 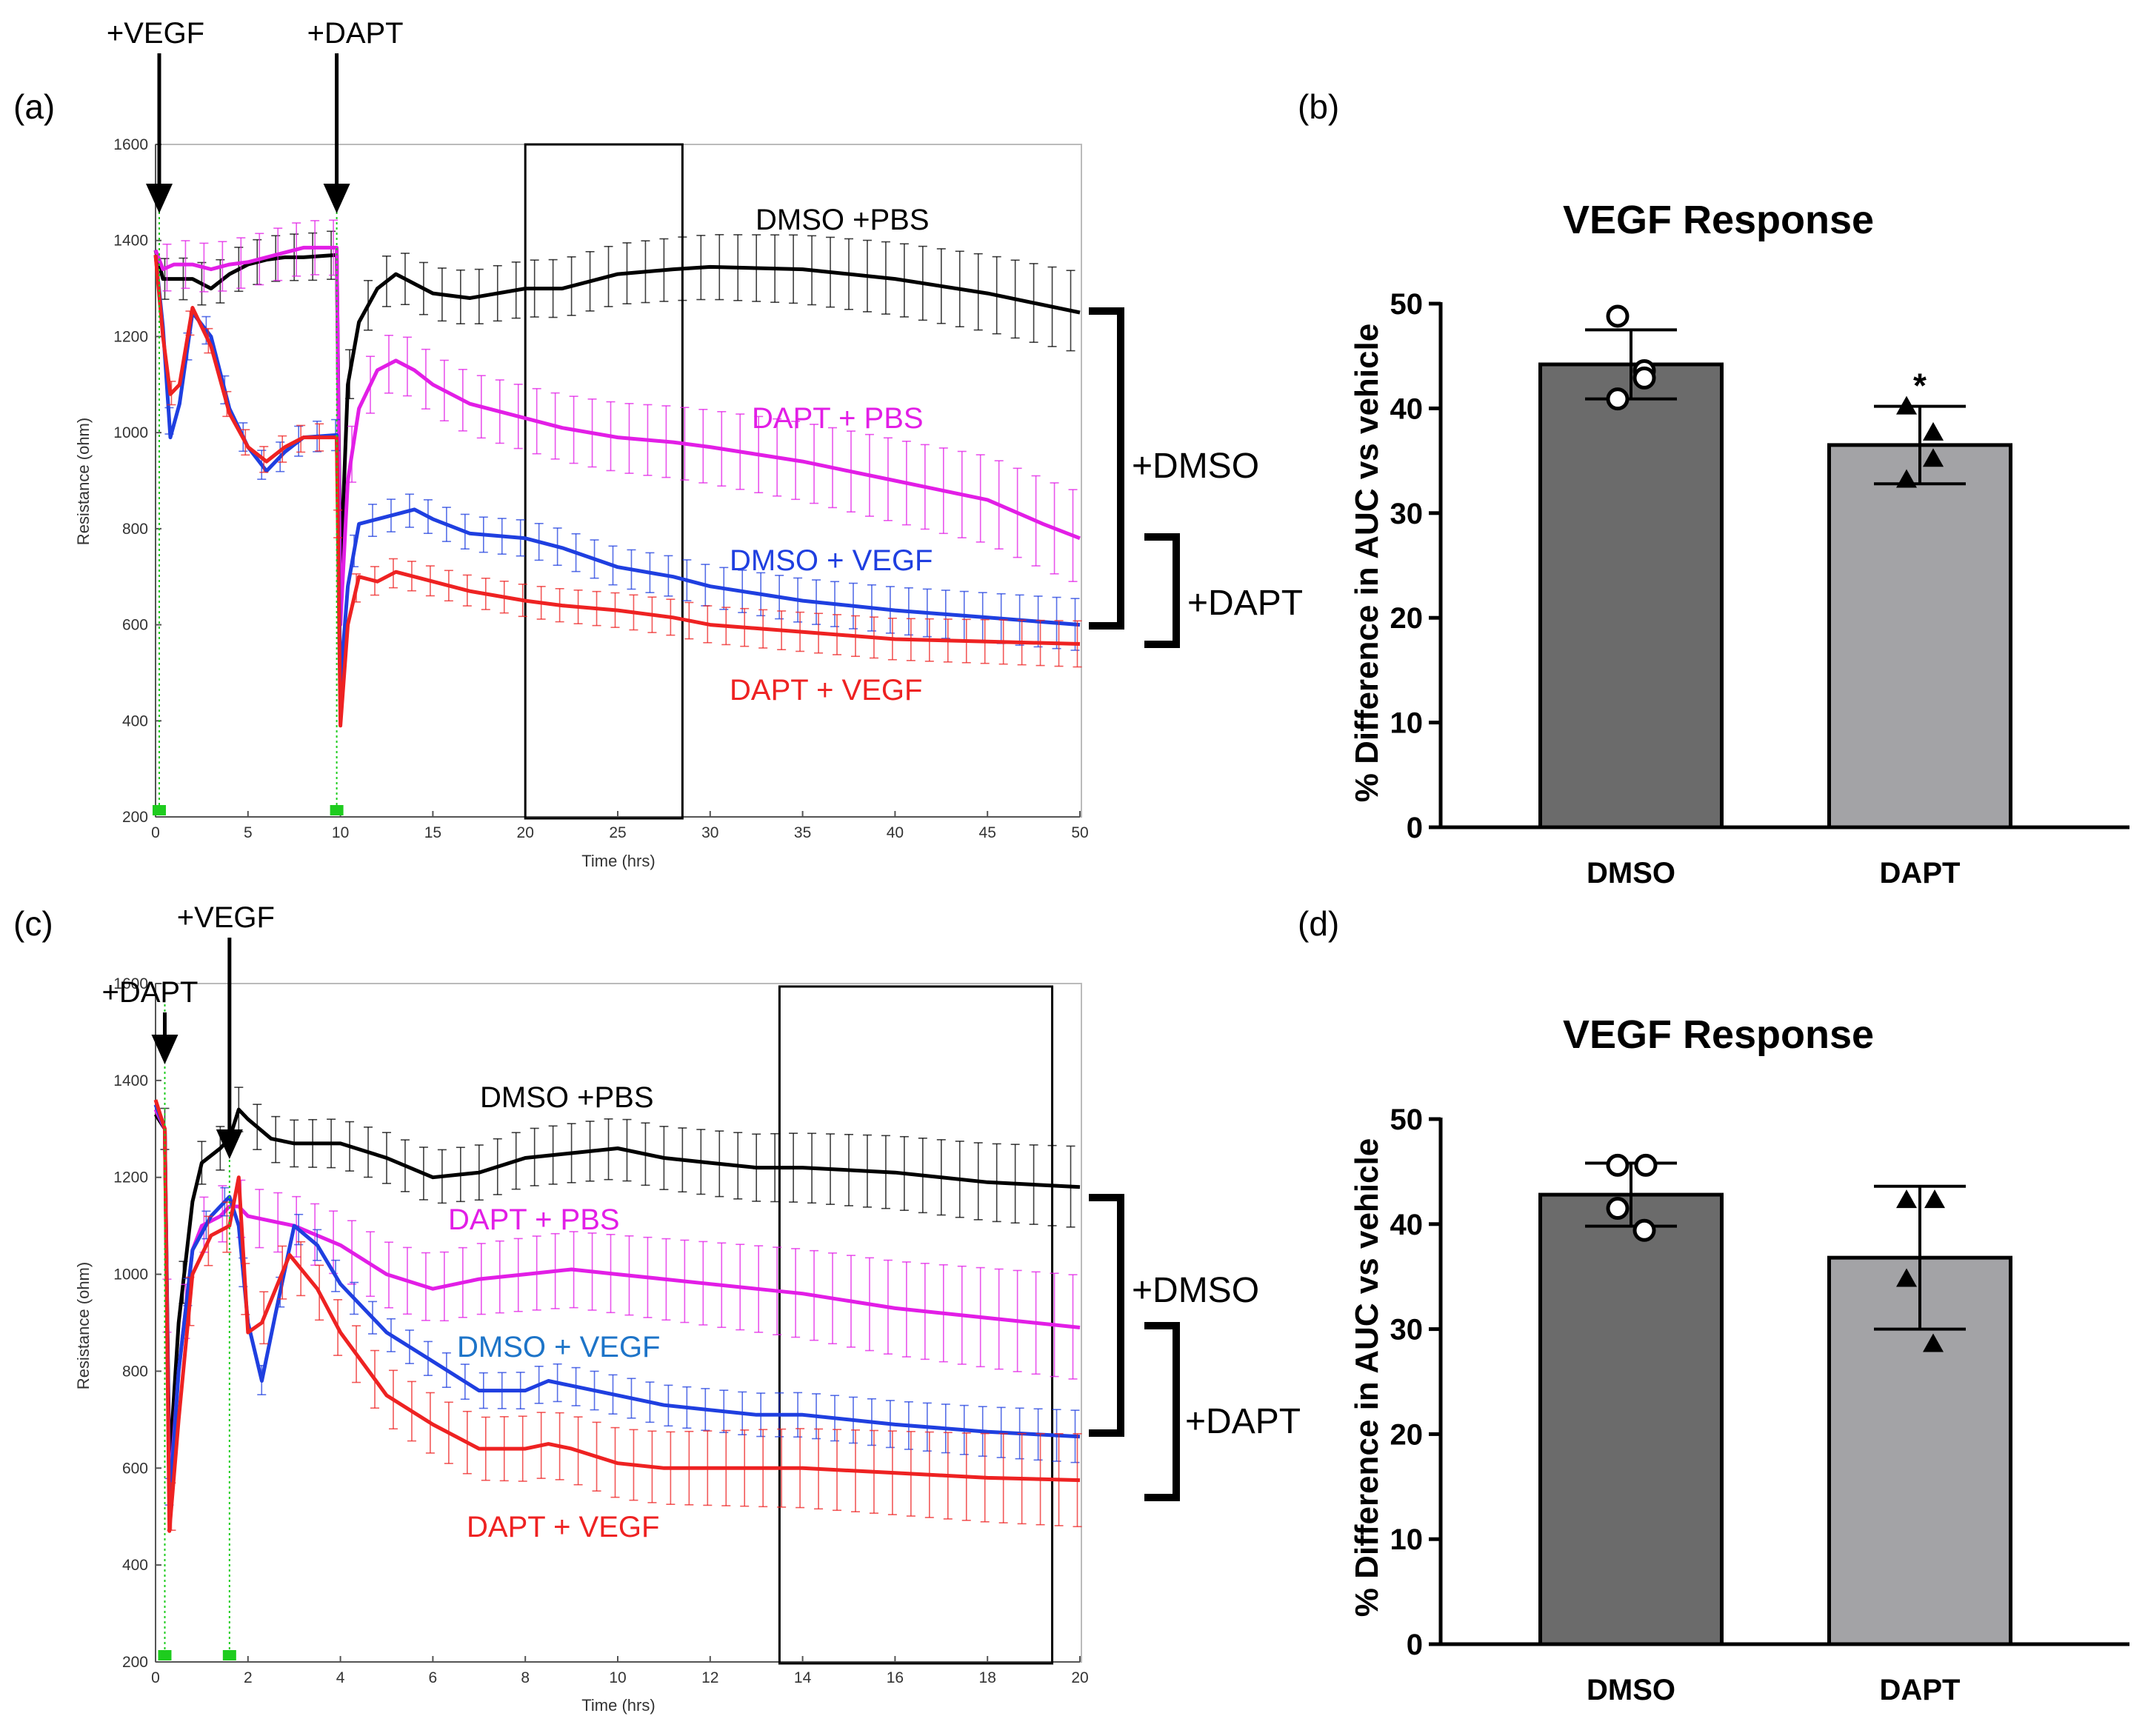 What do you see at coordinates (130, 1081) in the screenshot?
I see `panel-c-y-tick-label: 1400` at bounding box center [130, 1081].